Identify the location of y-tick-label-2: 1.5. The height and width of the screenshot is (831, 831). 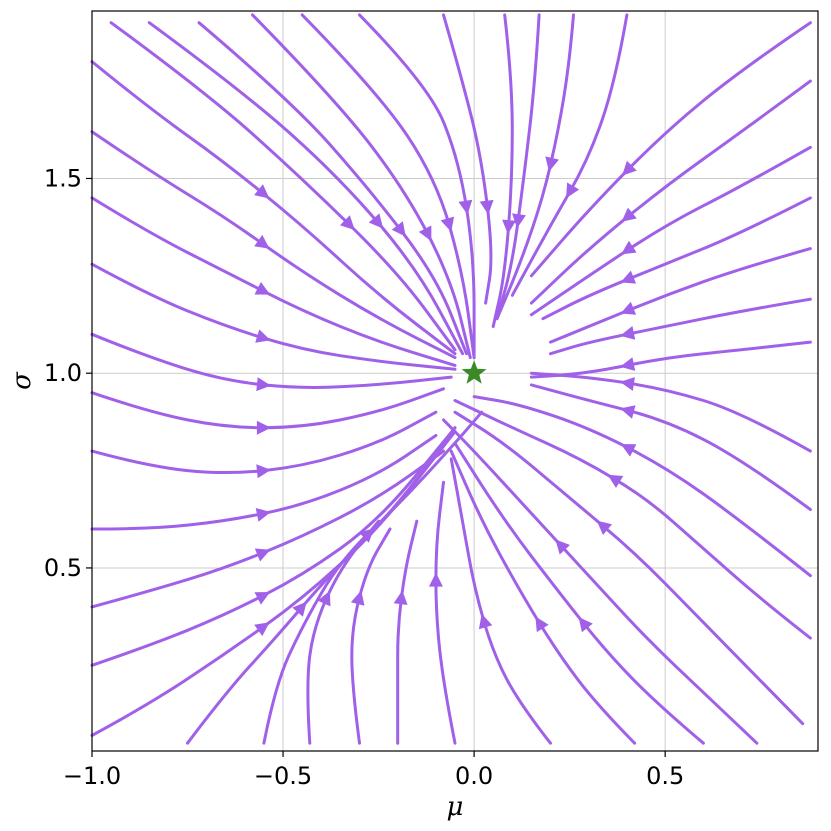
(63, 178).